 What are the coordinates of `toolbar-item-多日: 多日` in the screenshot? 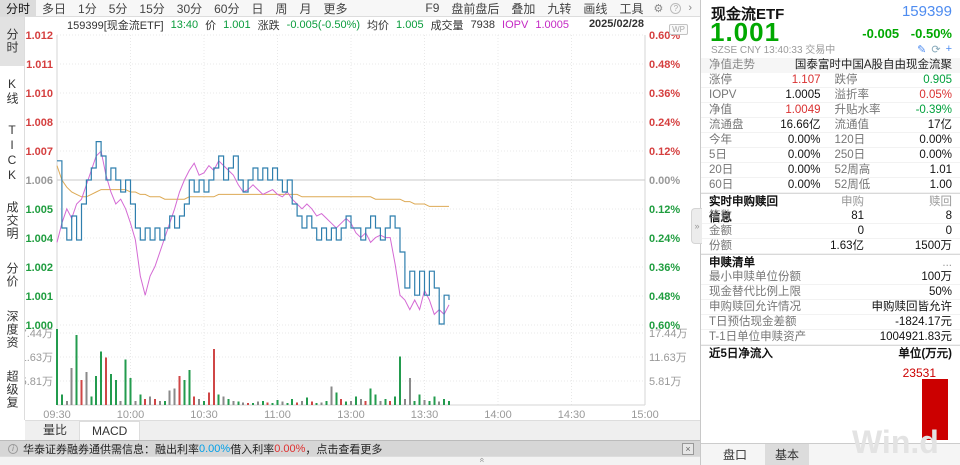 It's located at (54, 8).